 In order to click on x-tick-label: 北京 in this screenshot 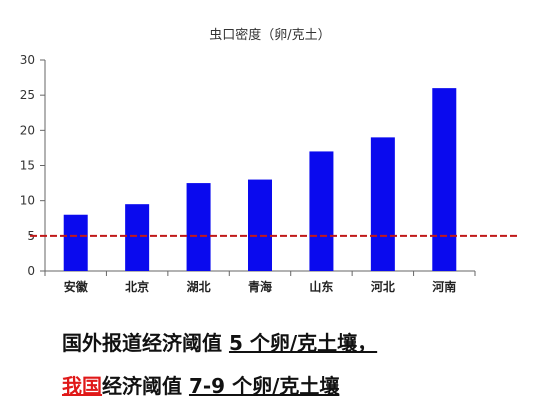, I will do `click(137, 286)`.